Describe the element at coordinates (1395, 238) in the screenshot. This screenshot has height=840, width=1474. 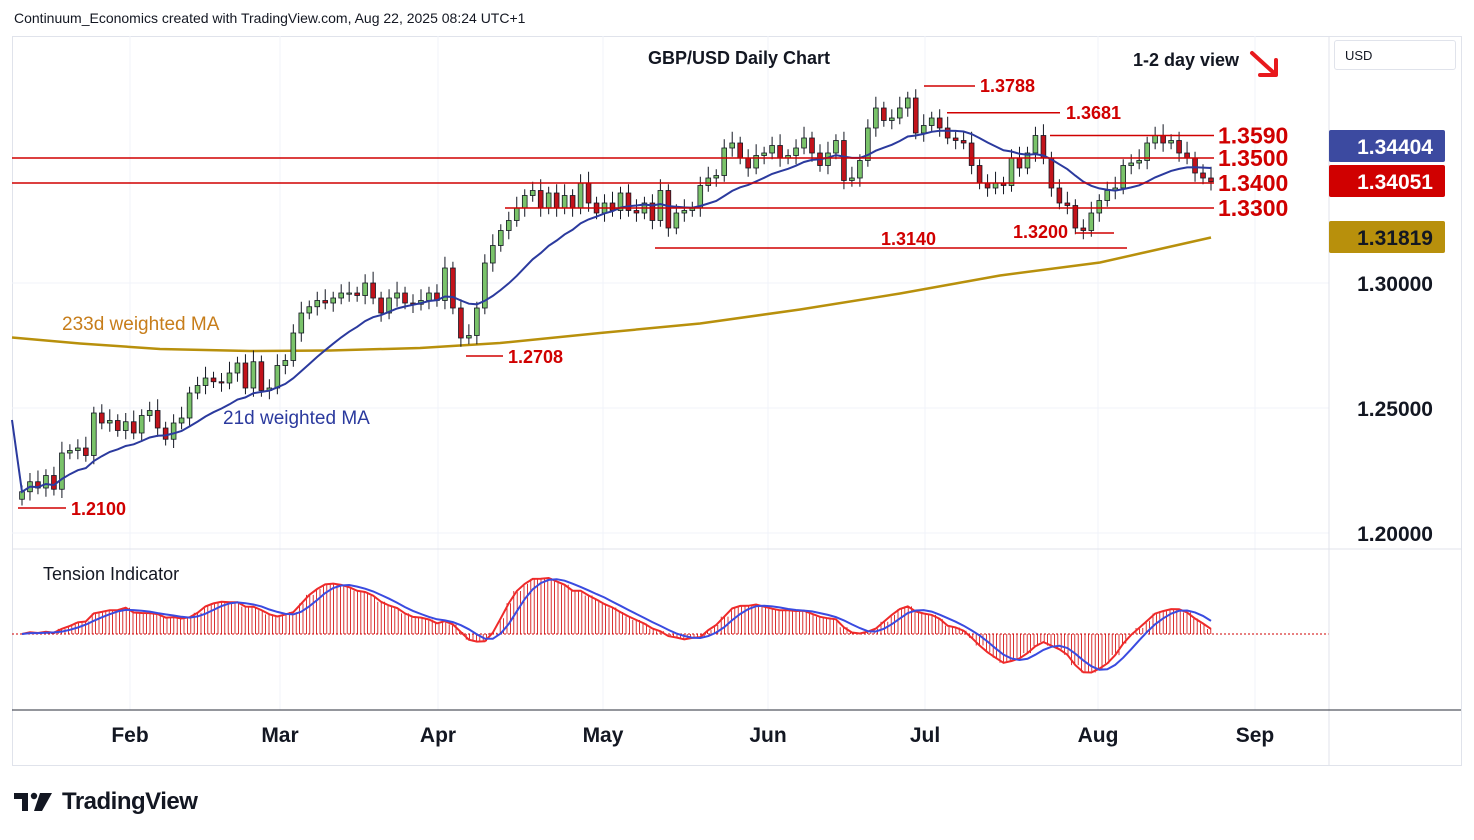
I see `price-badge-label: 1.31819` at that location.